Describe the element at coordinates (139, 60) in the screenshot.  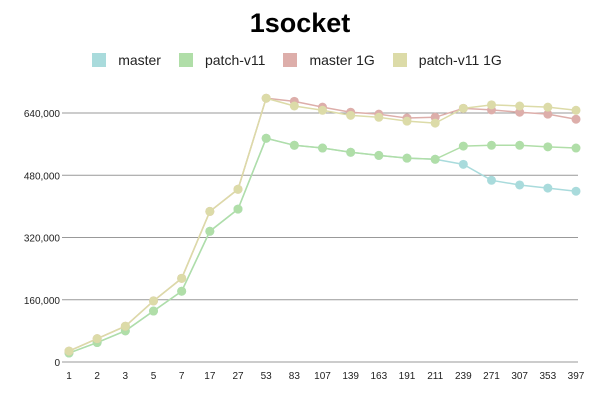
I see `legend-label: master` at that location.